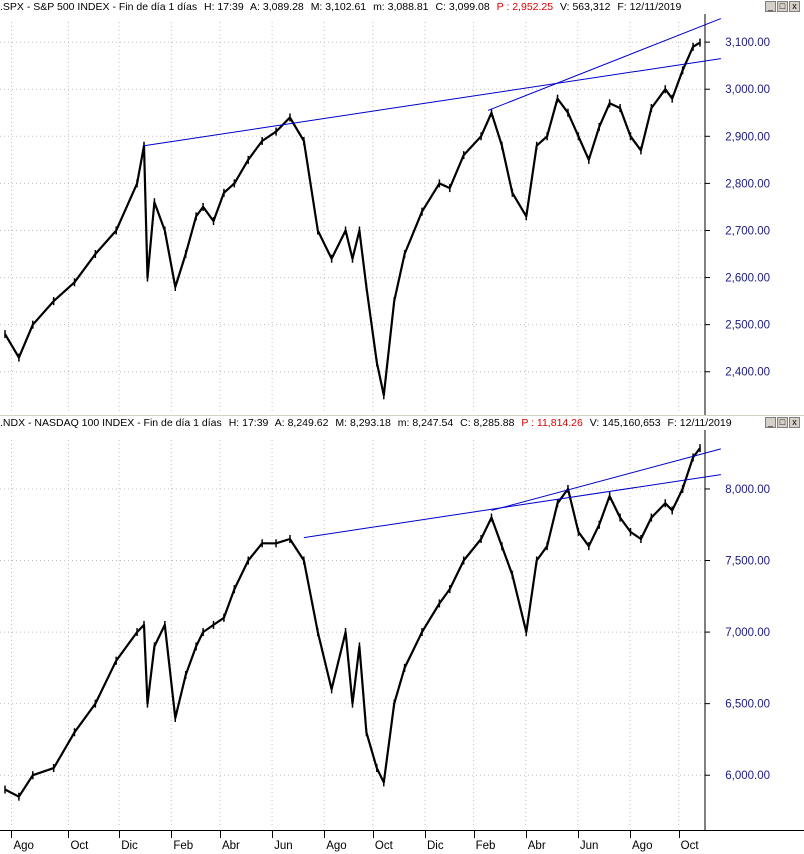  I want to click on spx-header-name: .SPX - S&P 500 INDEX - Fin de día 1 días, so click(99, 7).